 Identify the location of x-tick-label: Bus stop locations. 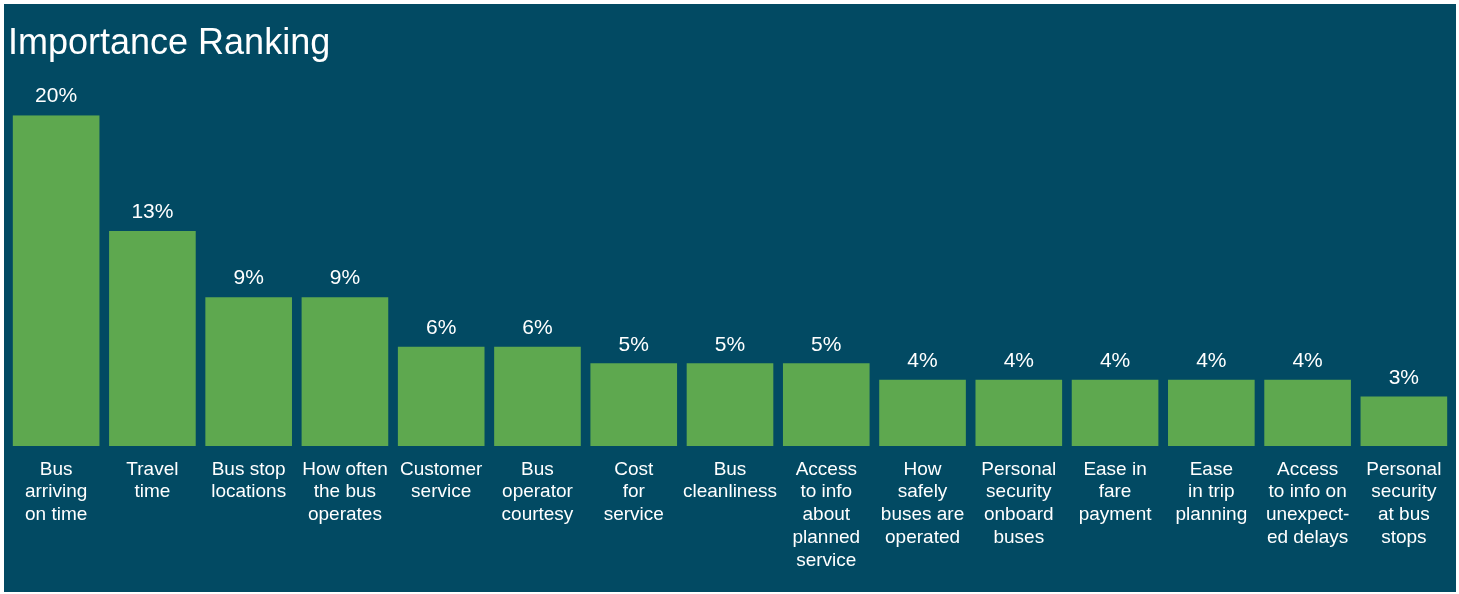
(249, 479).